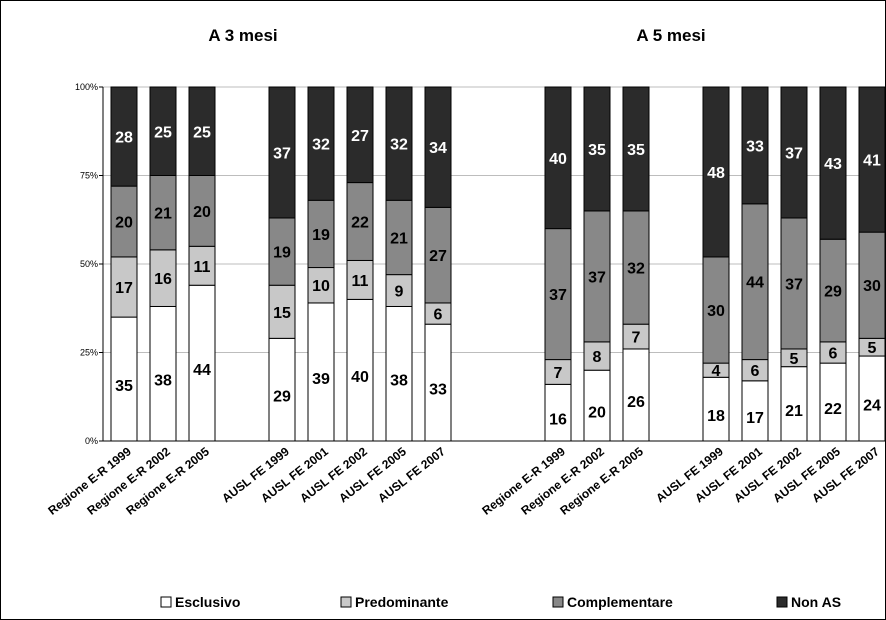 The height and width of the screenshot is (620, 886). Describe the element at coordinates (89, 264) in the screenshot. I see `y-tick-label: 50%` at that location.